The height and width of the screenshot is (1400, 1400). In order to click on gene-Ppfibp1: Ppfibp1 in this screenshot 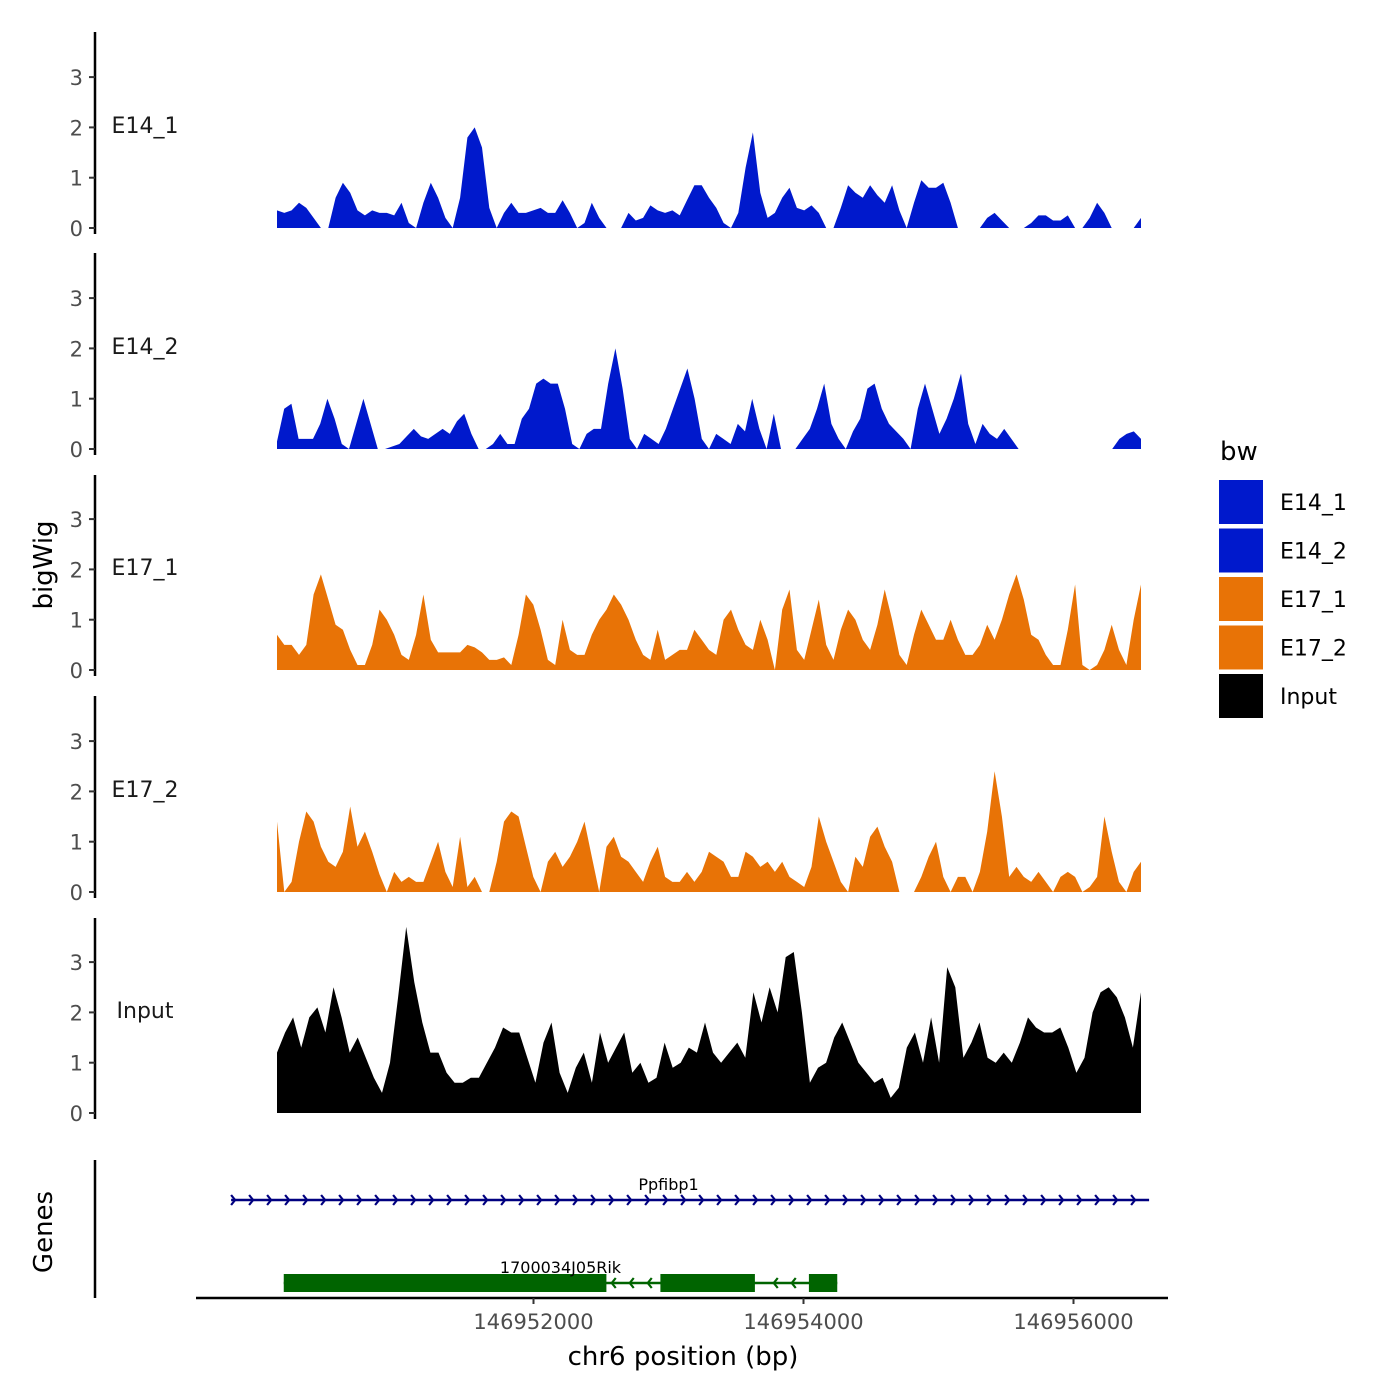, I will do `click(690, 1190)`.